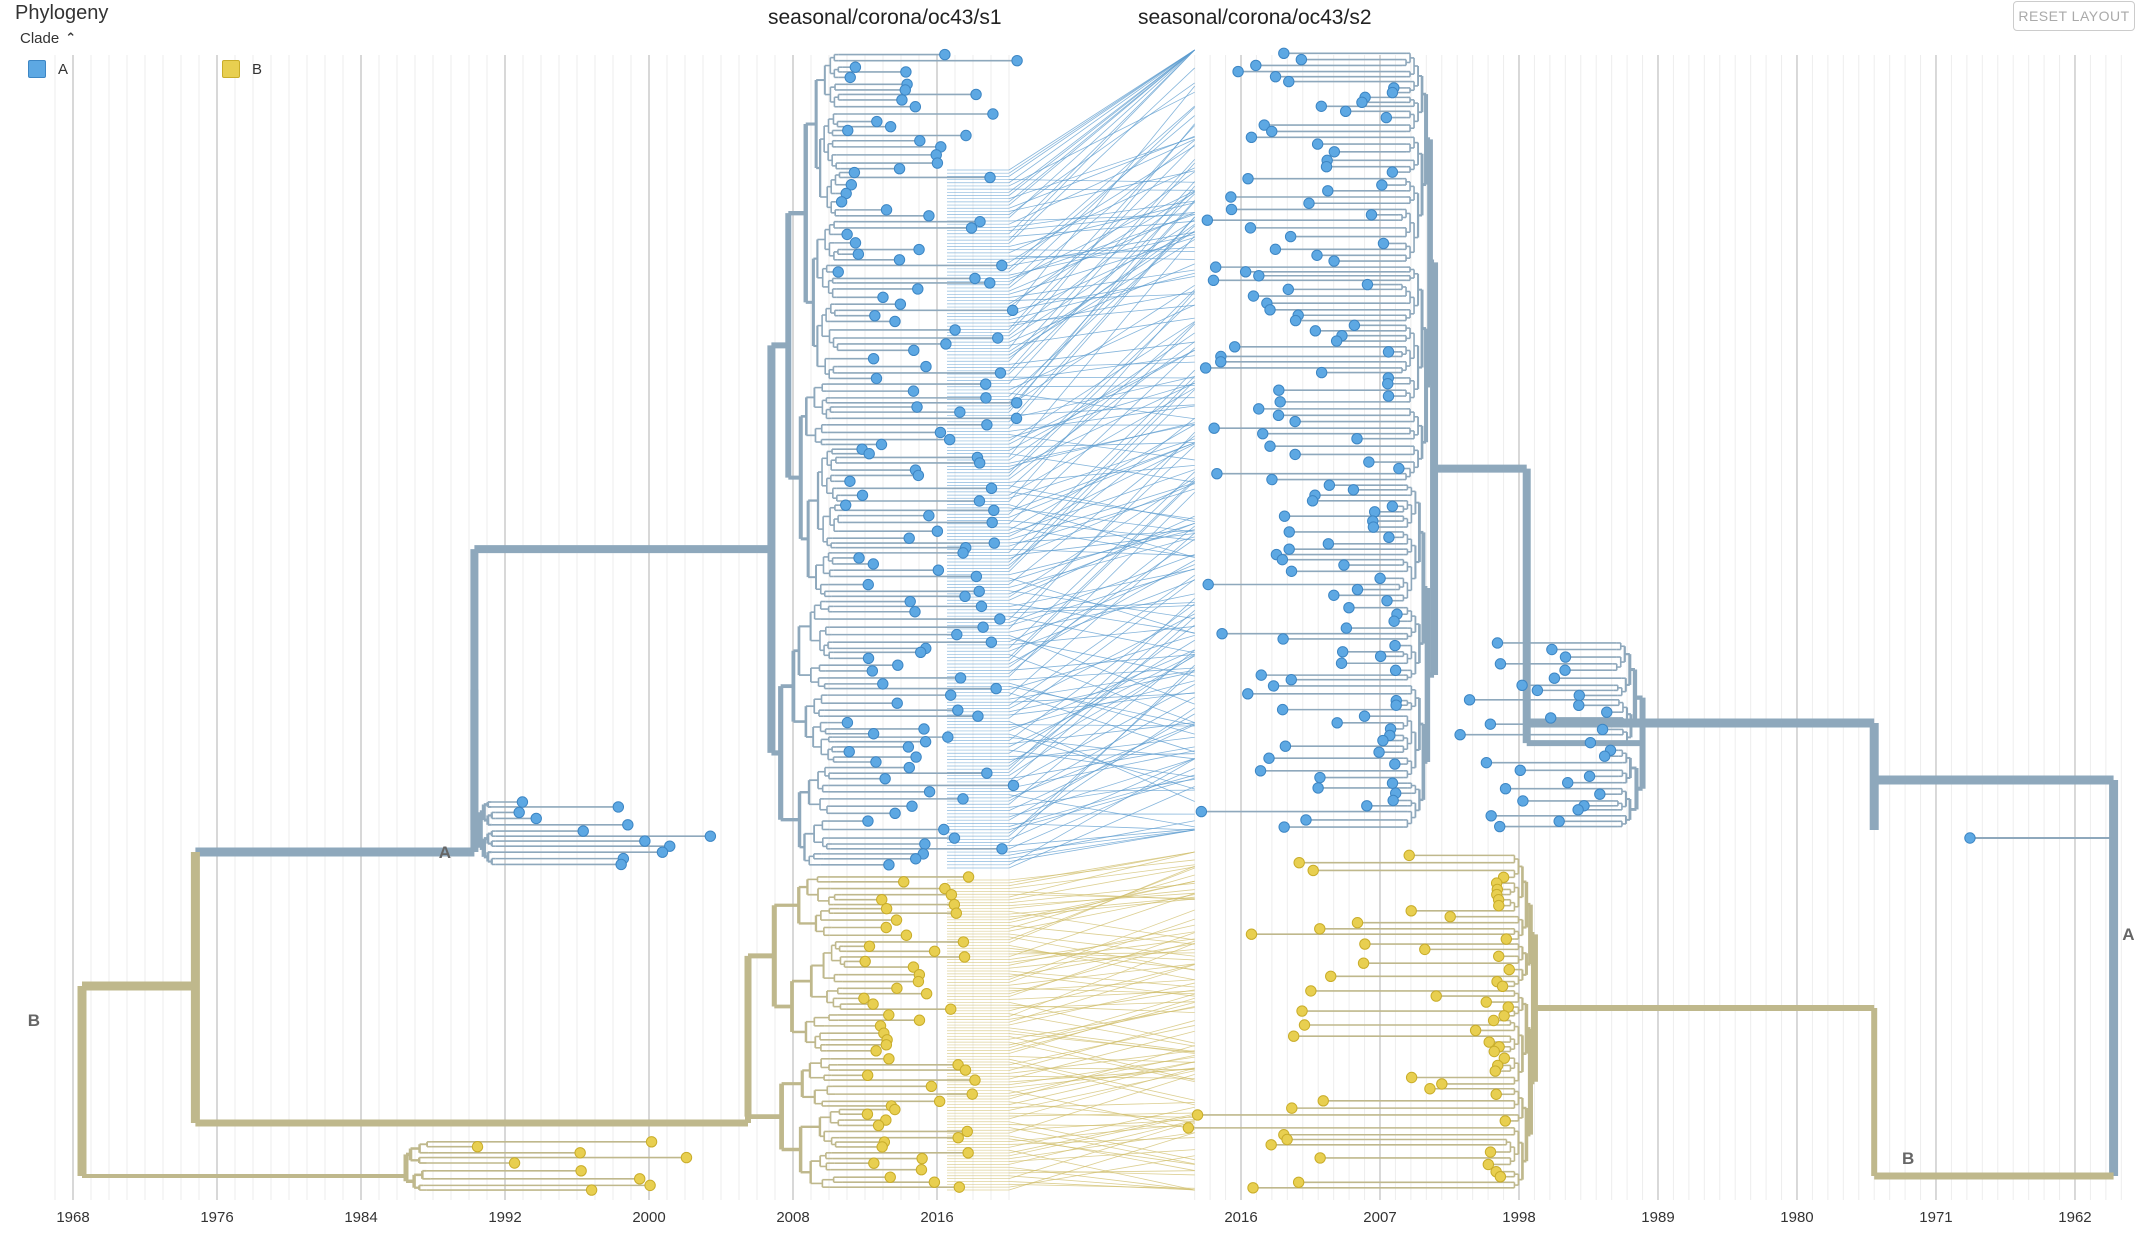 This screenshot has width=2150, height=1258. What do you see at coordinates (242, 69) in the screenshot?
I see `legend-item-b: B` at bounding box center [242, 69].